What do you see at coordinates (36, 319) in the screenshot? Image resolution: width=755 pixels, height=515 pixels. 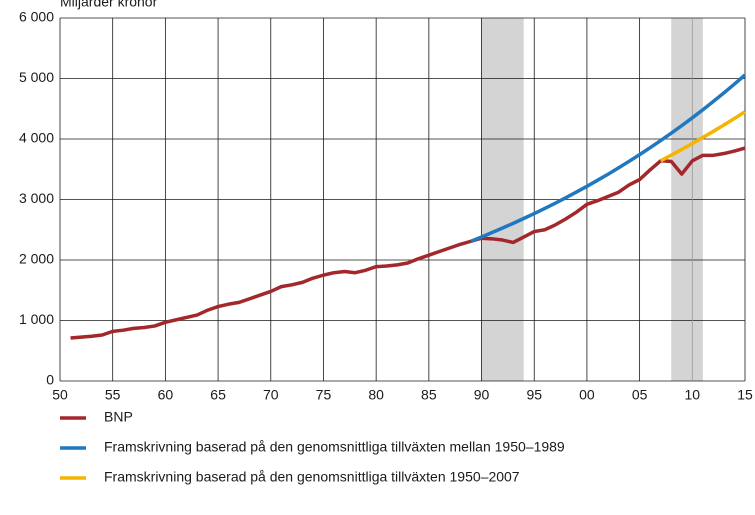 I see `y-tick-label: 1 000` at bounding box center [36, 319].